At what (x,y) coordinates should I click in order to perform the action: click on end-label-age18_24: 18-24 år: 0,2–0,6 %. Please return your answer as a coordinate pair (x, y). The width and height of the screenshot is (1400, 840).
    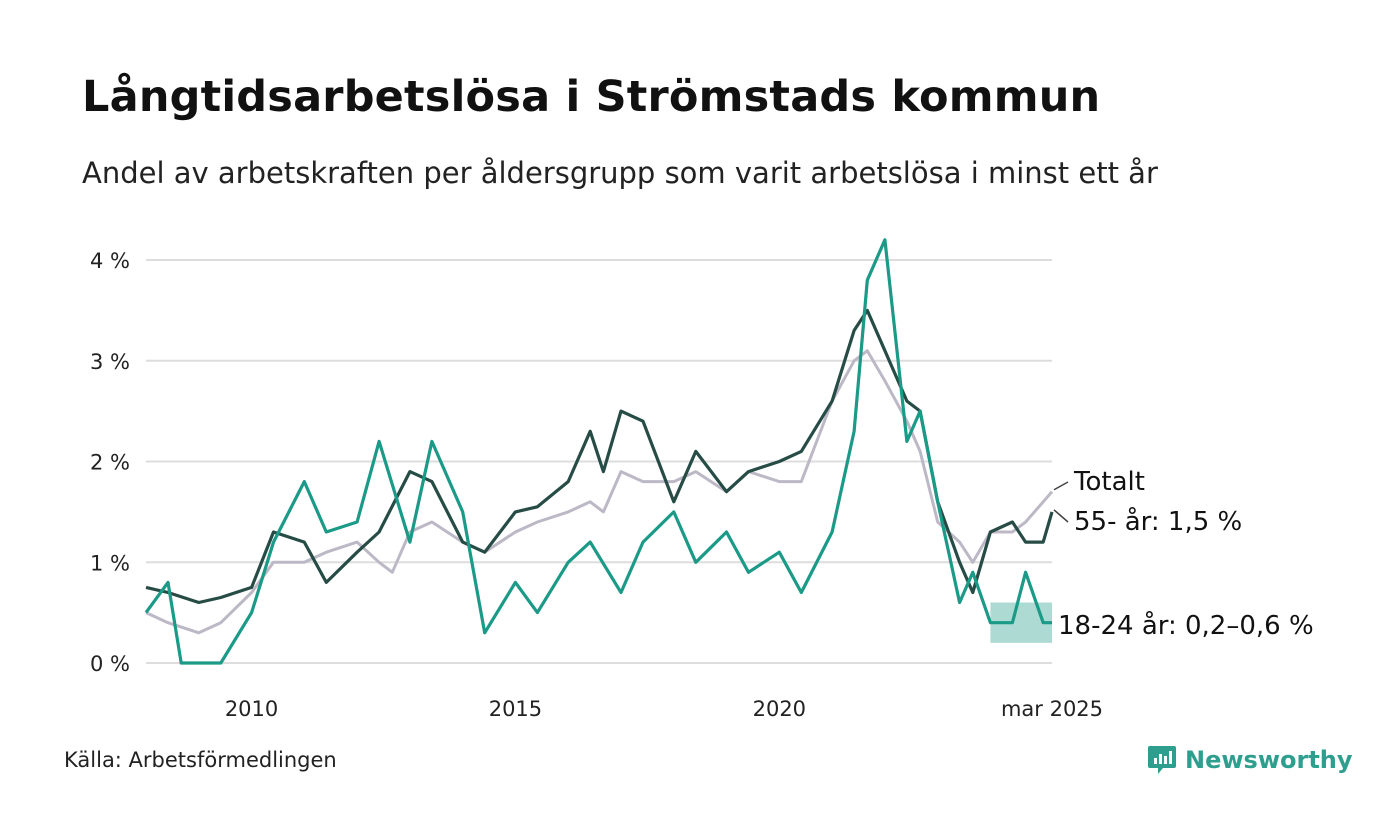
    Looking at the image, I should click on (1186, 625).